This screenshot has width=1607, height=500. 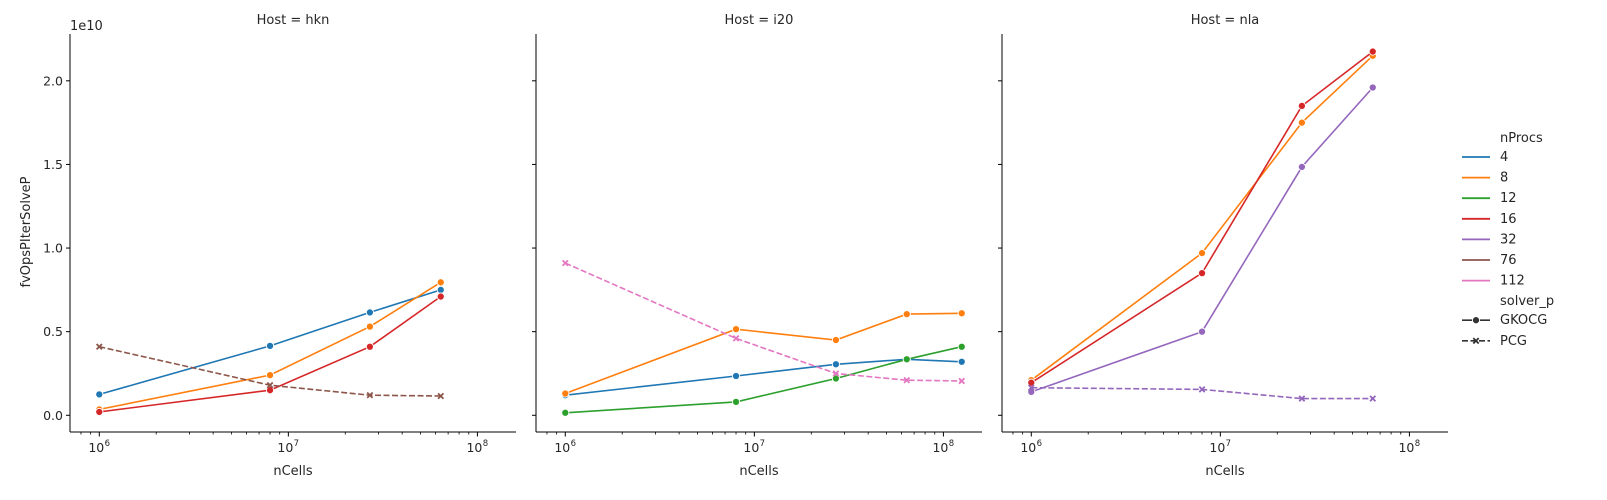 What do you see at coordinates (1512, 281) in the screenshot?
I see `legend-item-label: 112` at bounding box center [1512, 281].